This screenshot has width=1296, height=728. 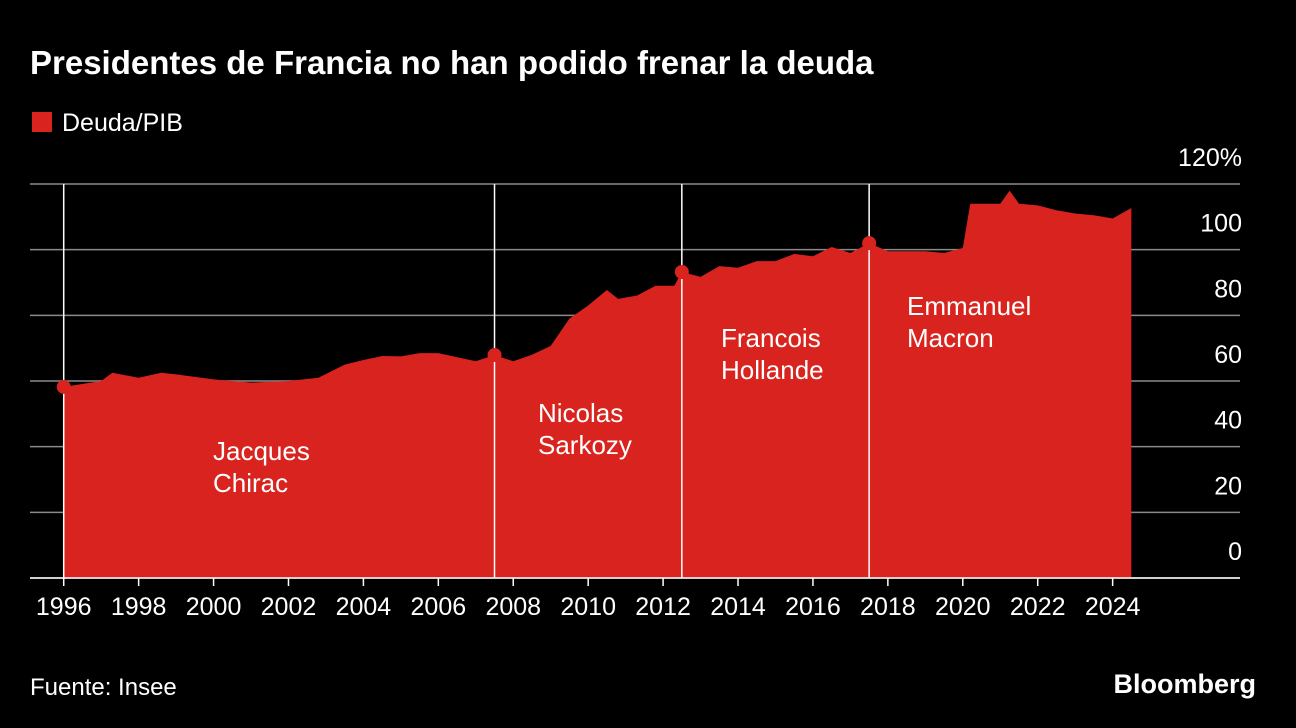 What do you see at coordinates (663, 607) in the screenshot?
I see `x-tick-label: 2012` at bounding box center [663, 607].